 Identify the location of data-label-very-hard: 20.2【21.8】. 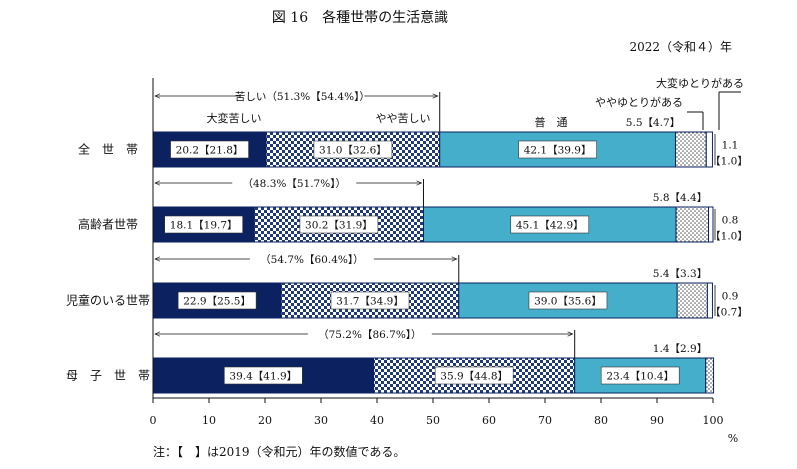
(210, 151).